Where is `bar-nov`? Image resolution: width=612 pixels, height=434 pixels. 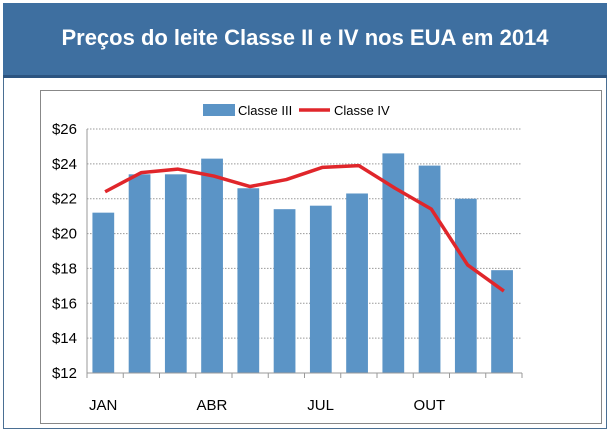 bar-nov is located at coordinates (465, 285).